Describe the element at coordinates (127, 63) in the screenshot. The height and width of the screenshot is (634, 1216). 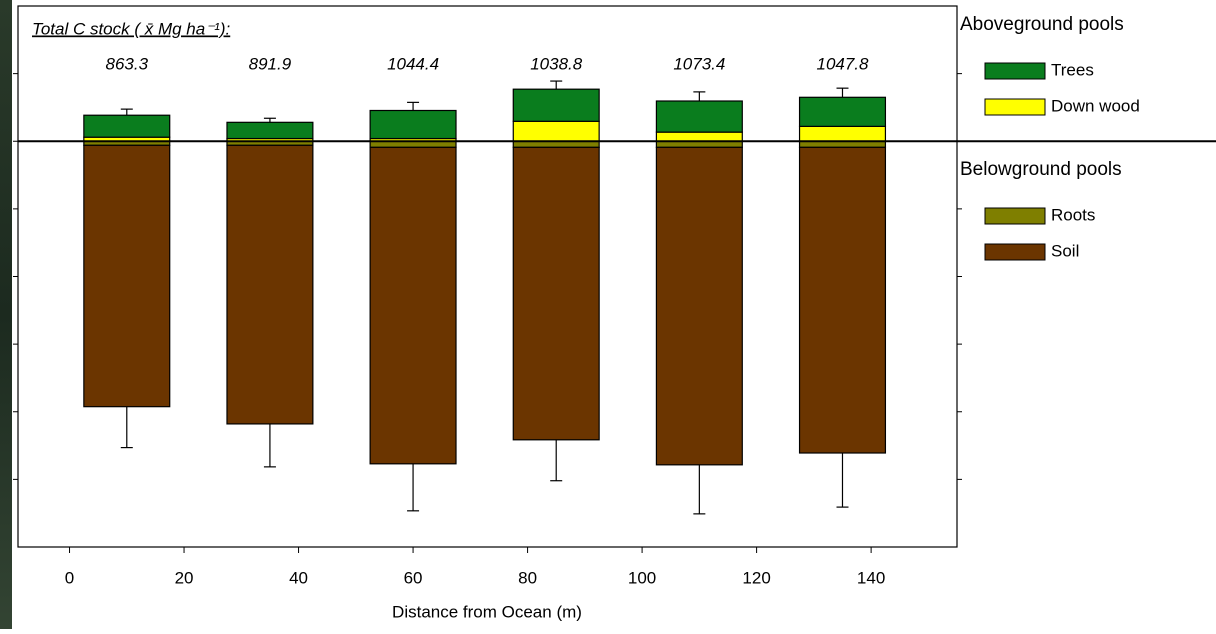
I see `total-label: 863.3` at that location.